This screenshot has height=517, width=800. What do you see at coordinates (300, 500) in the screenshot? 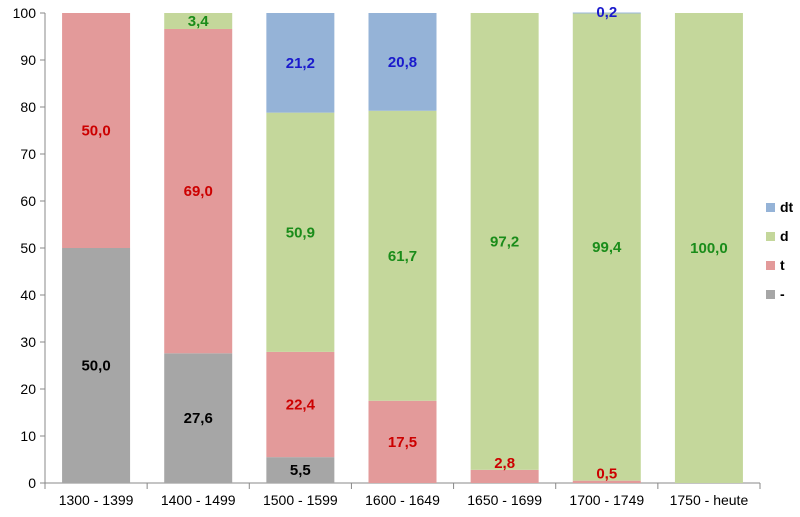
I see `x-tick-label: 1500 - 1599` at bounding box center [300, 500].